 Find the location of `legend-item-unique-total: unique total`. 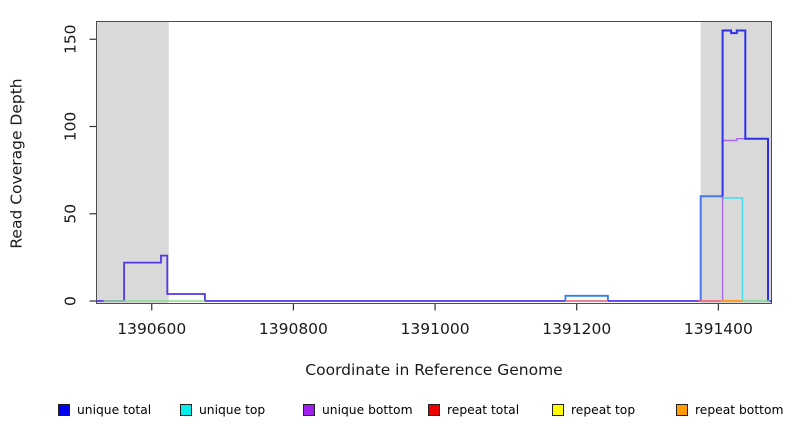

legend-item-unique-total: unique total is located at coordinates (104, 410).